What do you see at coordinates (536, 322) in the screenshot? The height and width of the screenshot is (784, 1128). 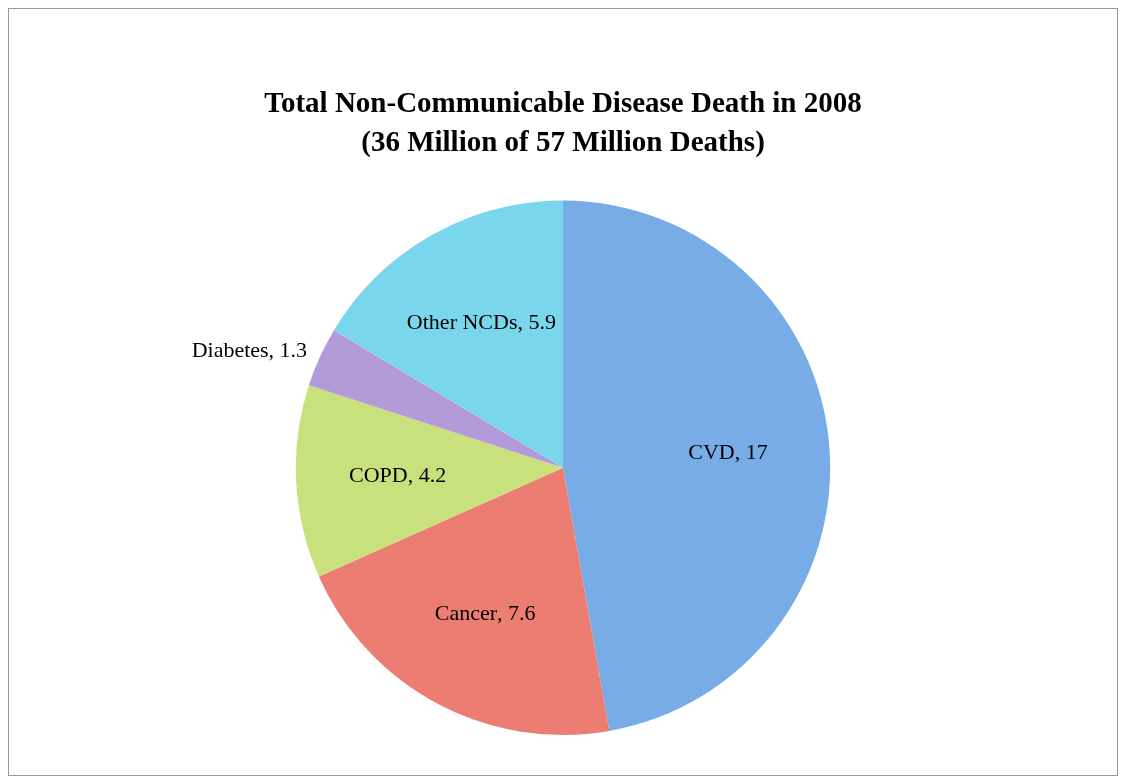 I see `data-label: , 5.9` at bounding box center [536, 322].